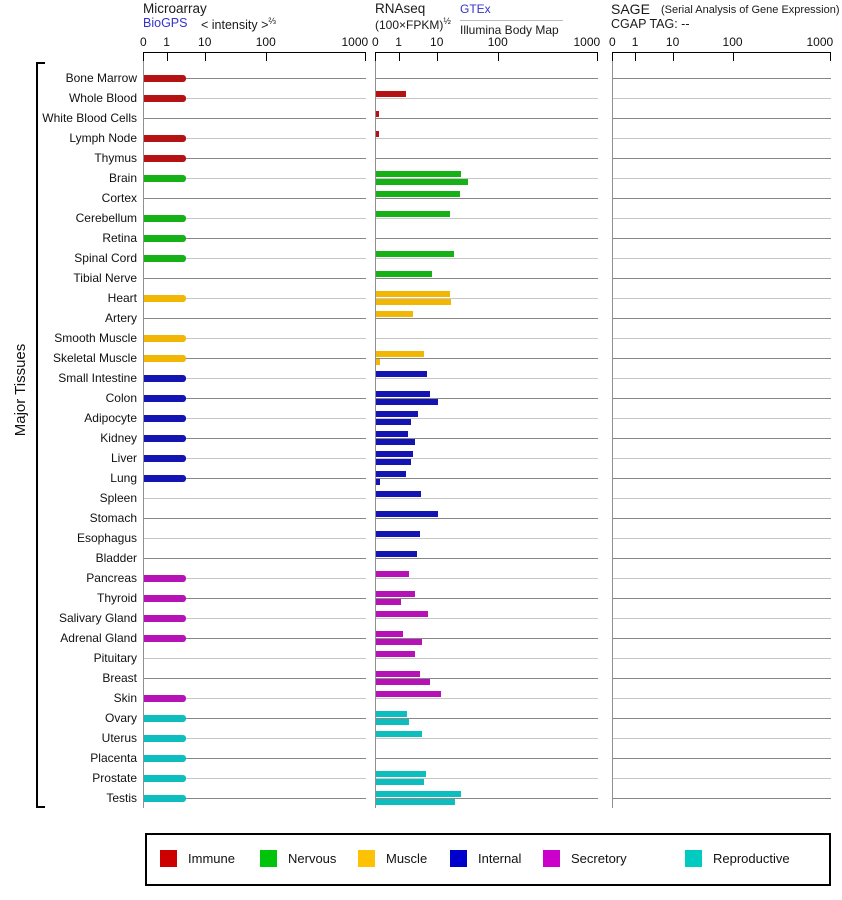 The height and width of the screenshot is (900, 842). Describe the element at coordinates (115, 158) in the screenshot. I see `tissue-label: Thymus` at that location.